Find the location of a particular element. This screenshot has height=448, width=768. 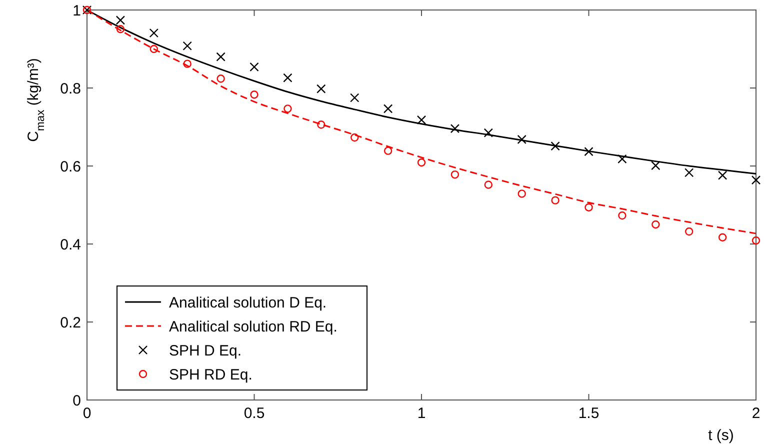

legend-label: SPH RD Eq. is located at coordinates (210, 375).